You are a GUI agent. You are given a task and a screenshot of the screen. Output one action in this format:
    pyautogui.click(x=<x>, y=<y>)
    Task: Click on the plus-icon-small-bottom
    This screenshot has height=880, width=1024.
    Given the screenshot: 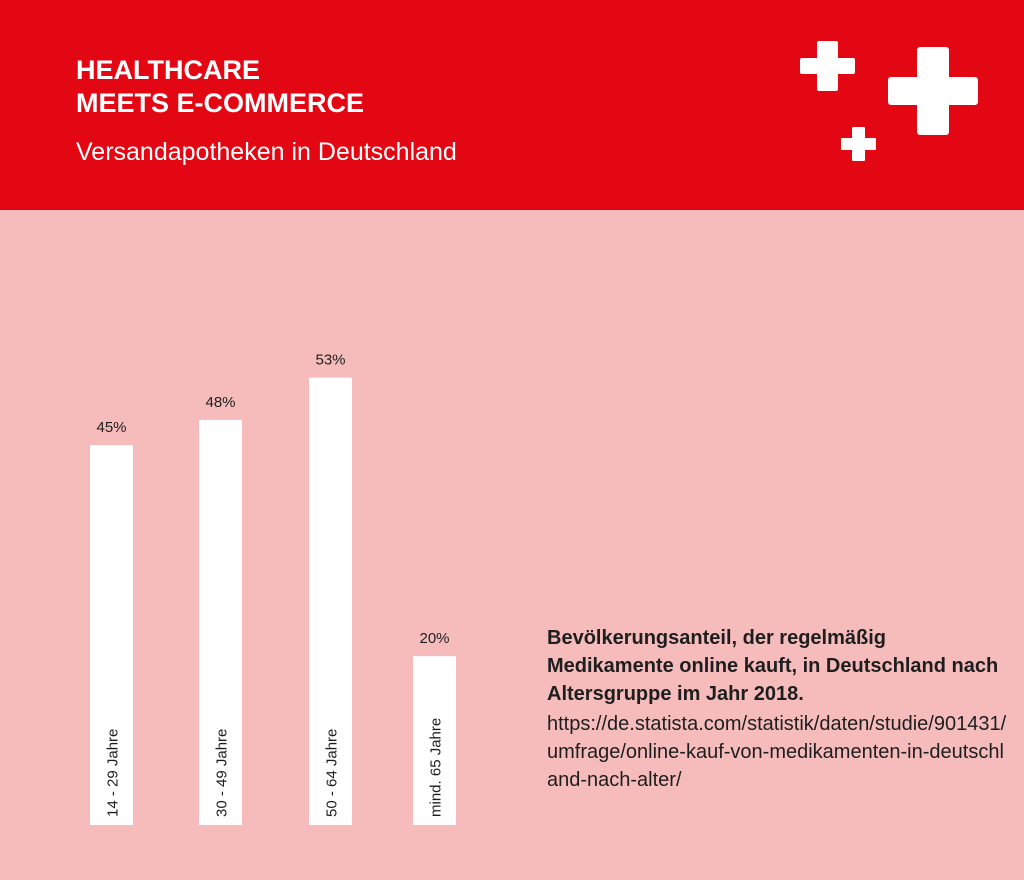 What is the action you would take?
    pyautogui.click(x=858, y=144)
    